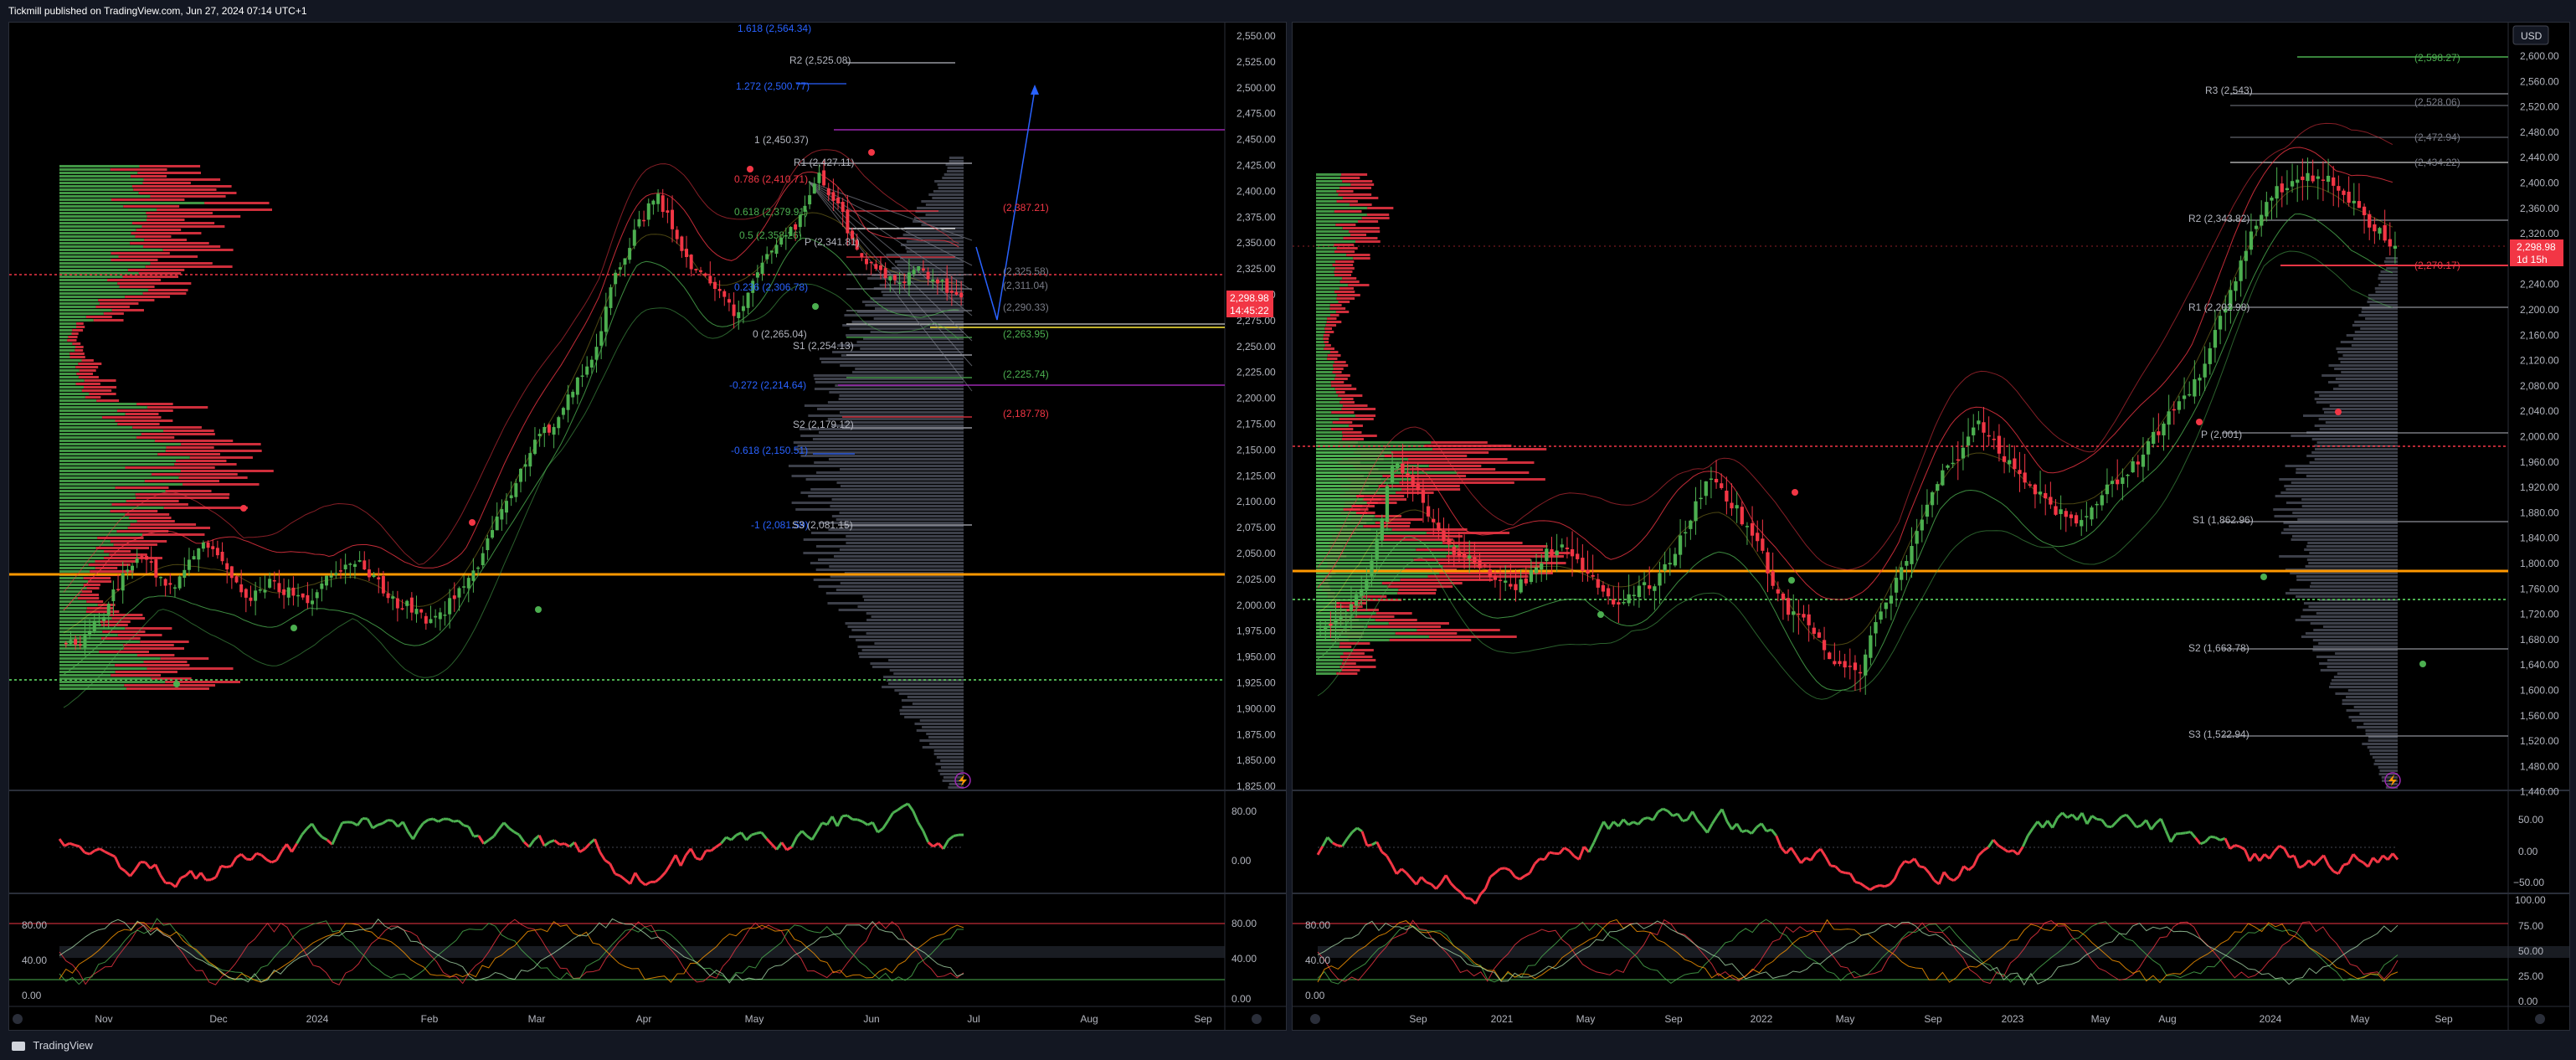  Describe the element at coordinates (2530, 35) in the screenshot. I see `currency-button` at that location.